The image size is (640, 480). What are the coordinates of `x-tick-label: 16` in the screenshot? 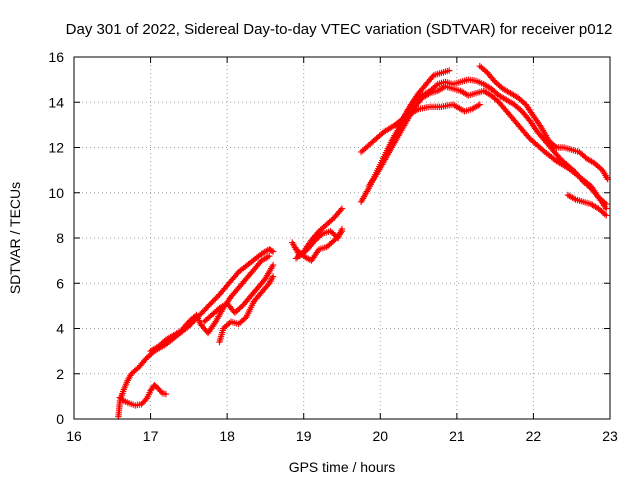 It's located at (74, 436).